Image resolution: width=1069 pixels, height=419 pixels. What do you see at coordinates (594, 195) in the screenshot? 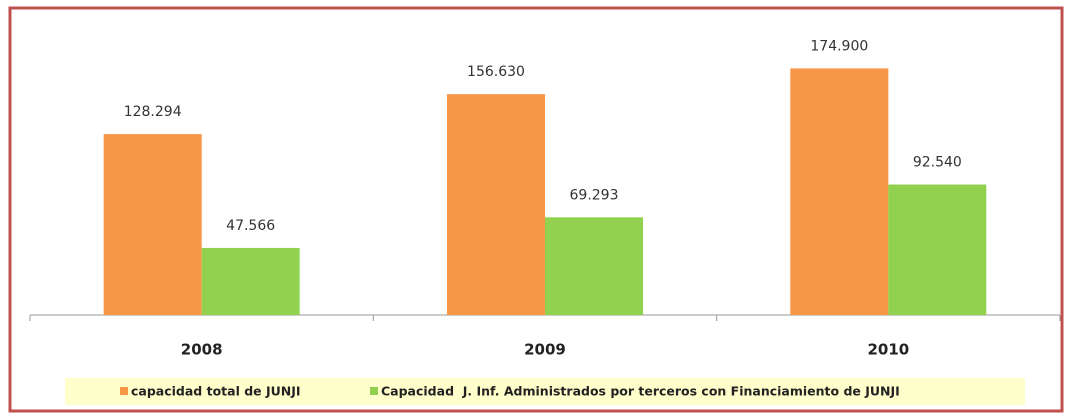
I see `value-label: 69.293` at bounding box center [594, 195].